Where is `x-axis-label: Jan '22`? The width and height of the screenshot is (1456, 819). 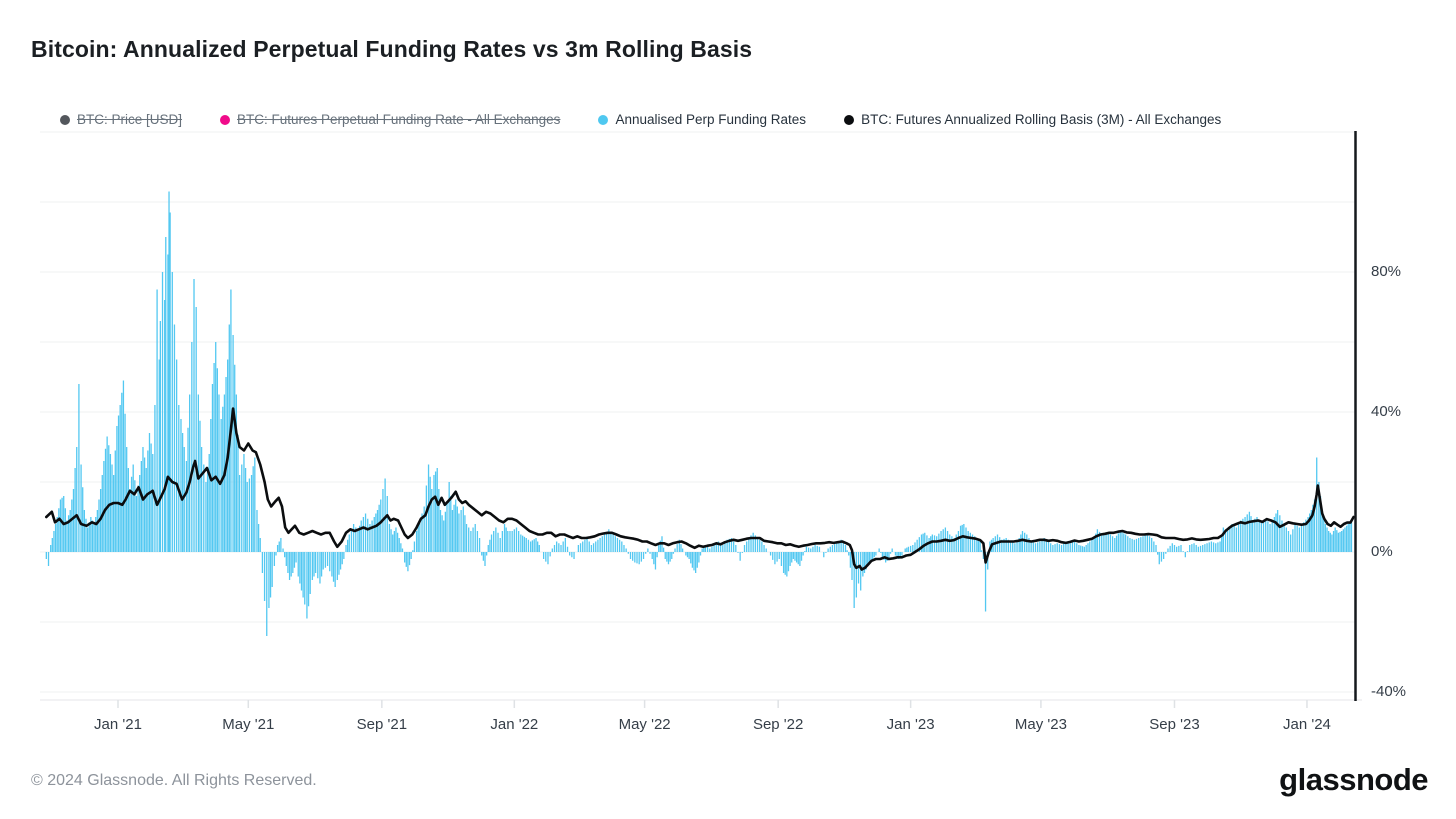 x-axis-label: Jan '22 is located at coordinates (514, 724).